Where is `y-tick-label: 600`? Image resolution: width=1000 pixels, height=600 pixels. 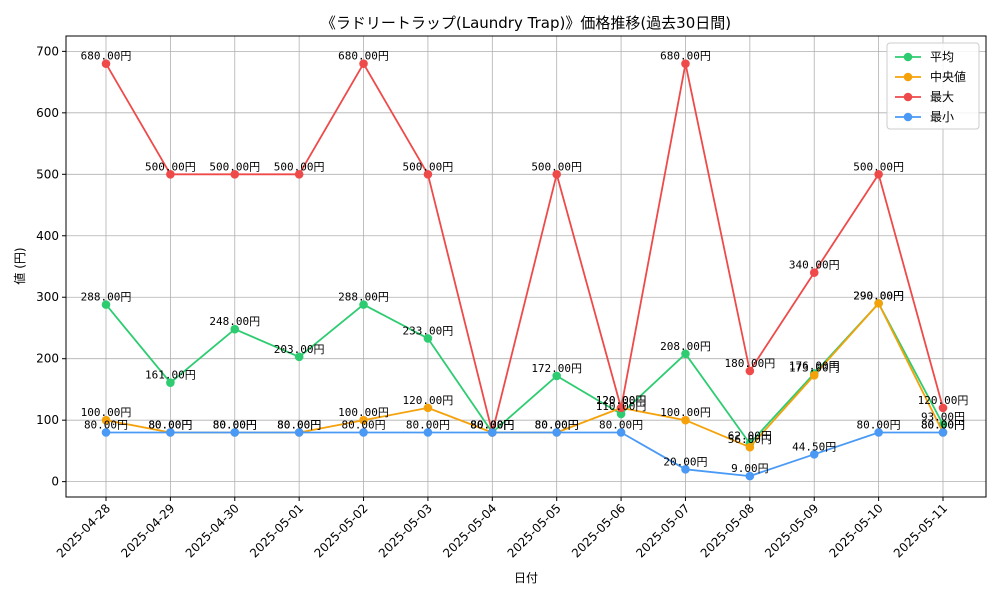
y-tick-label: 600 is located at coordinates (47, 113).